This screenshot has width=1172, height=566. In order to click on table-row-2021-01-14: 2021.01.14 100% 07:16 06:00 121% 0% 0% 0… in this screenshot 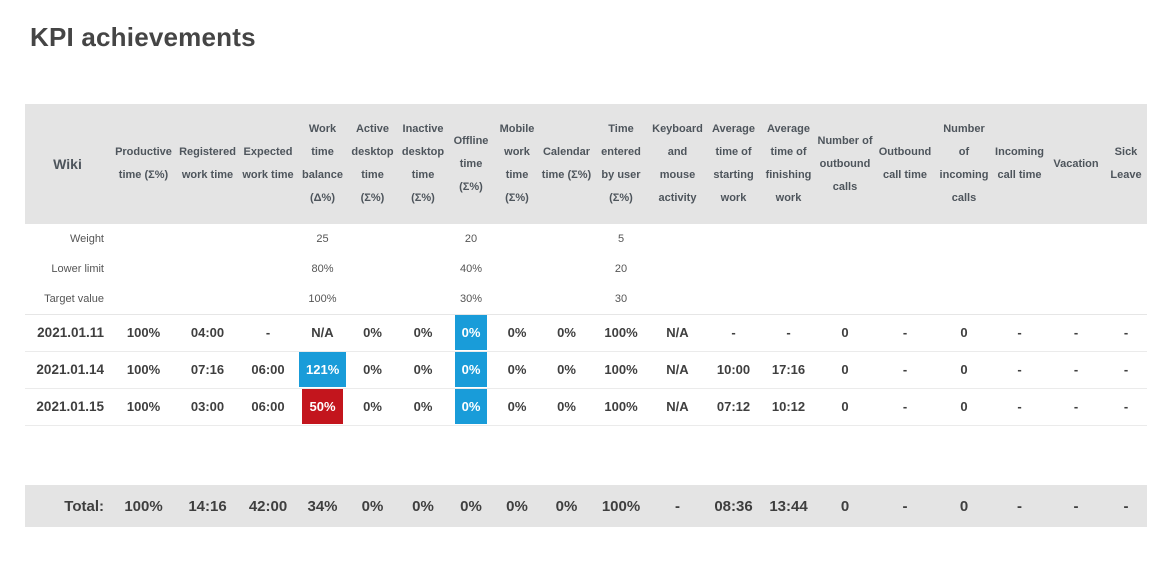, I will do `click(586, 370)`.